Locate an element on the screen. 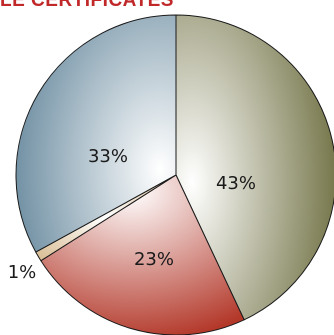  slice-label-23: 23% is located at coordinates (154, 259).